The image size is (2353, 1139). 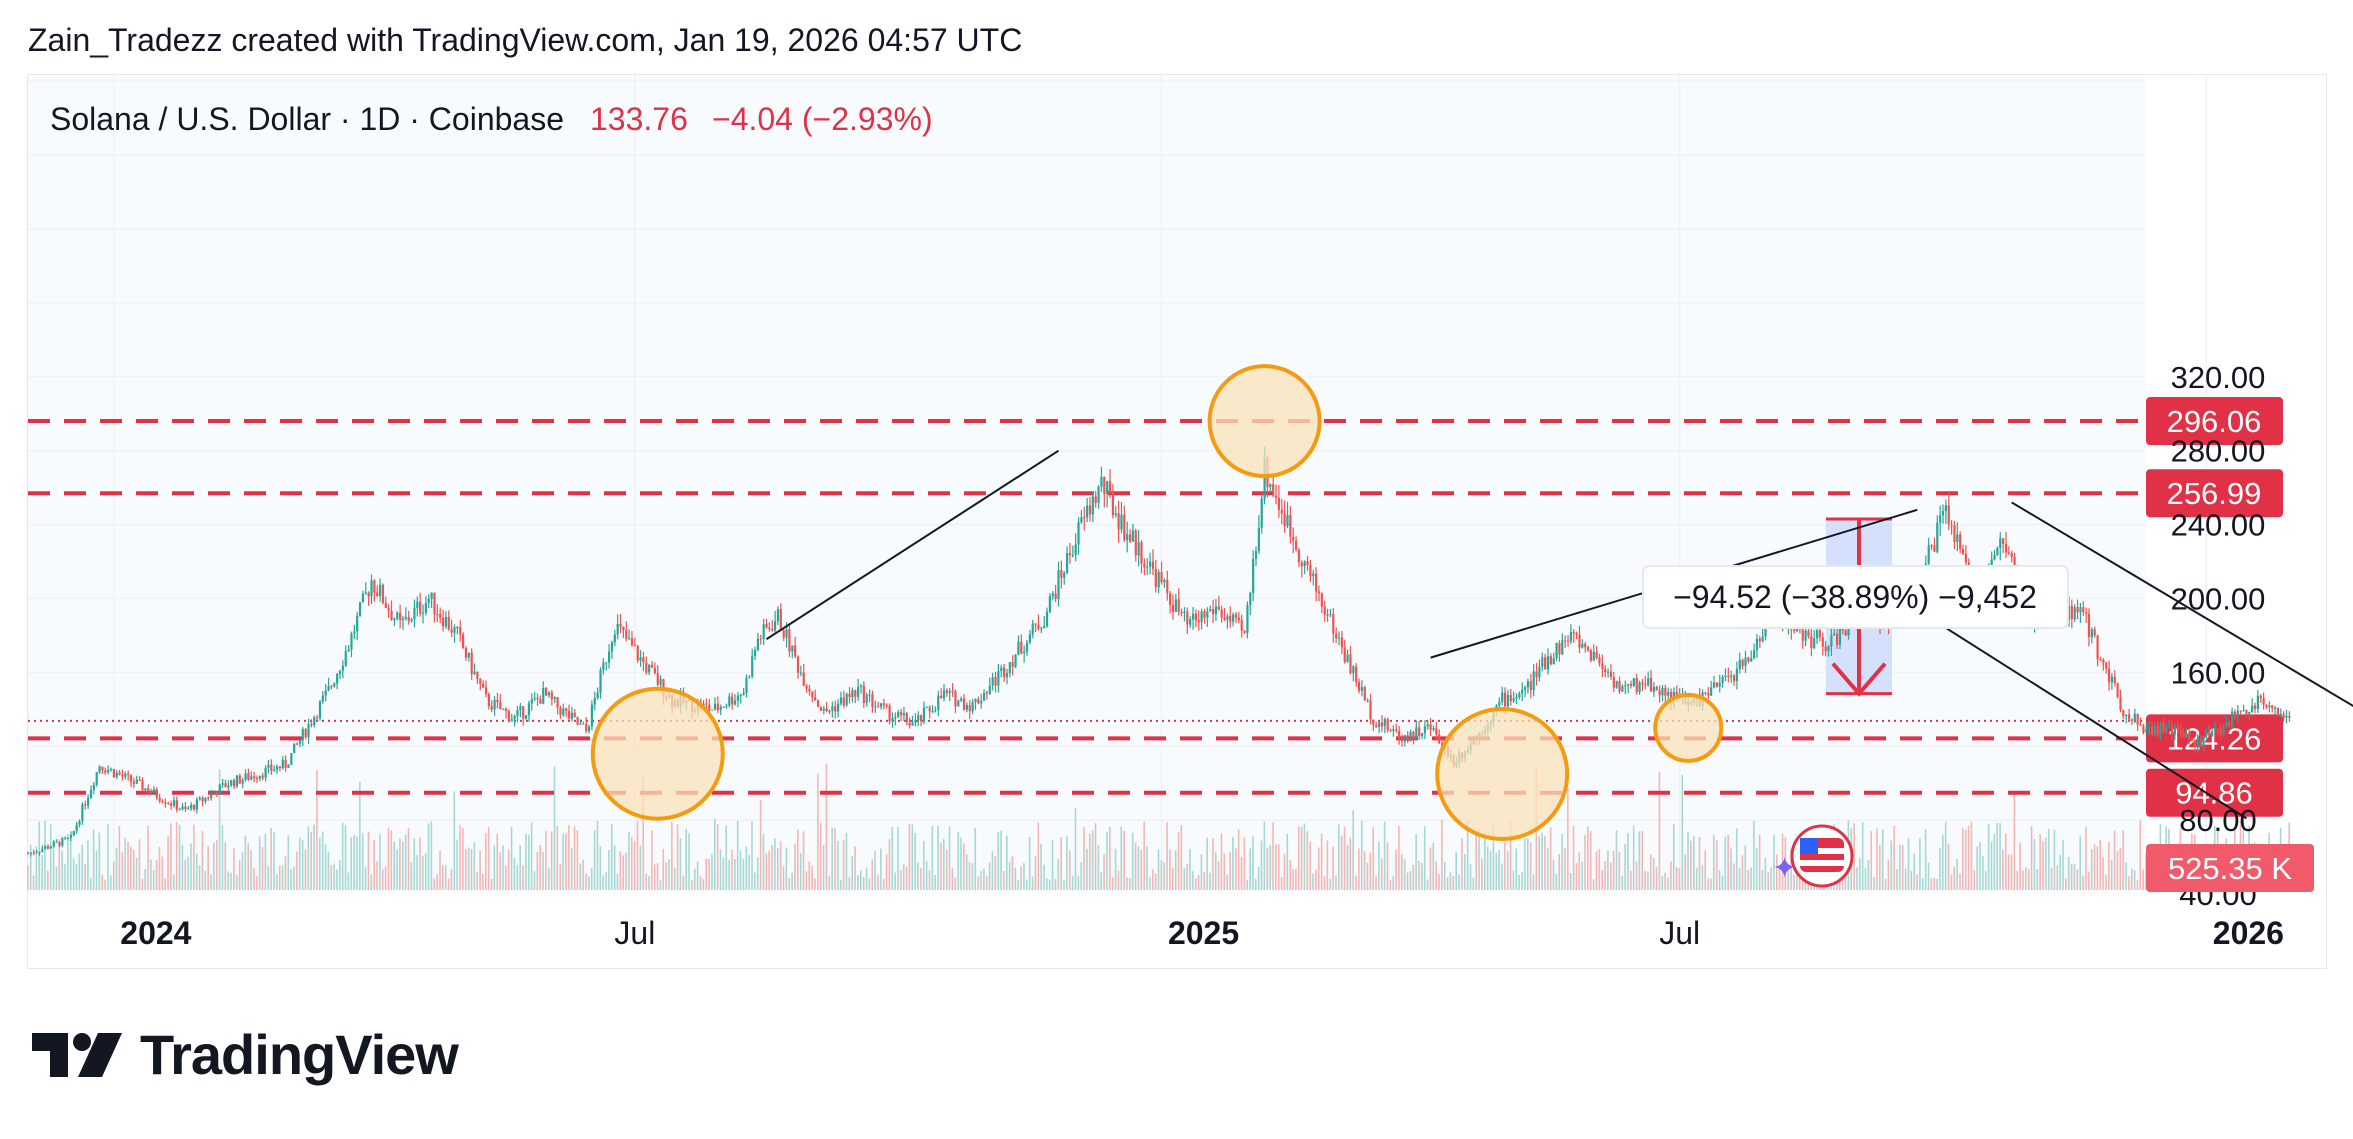 What do you see at coordinates (245, 1054) in the screenshot?
I see `tradingview-logo: TradingView` at bounding box center [245, 1054].